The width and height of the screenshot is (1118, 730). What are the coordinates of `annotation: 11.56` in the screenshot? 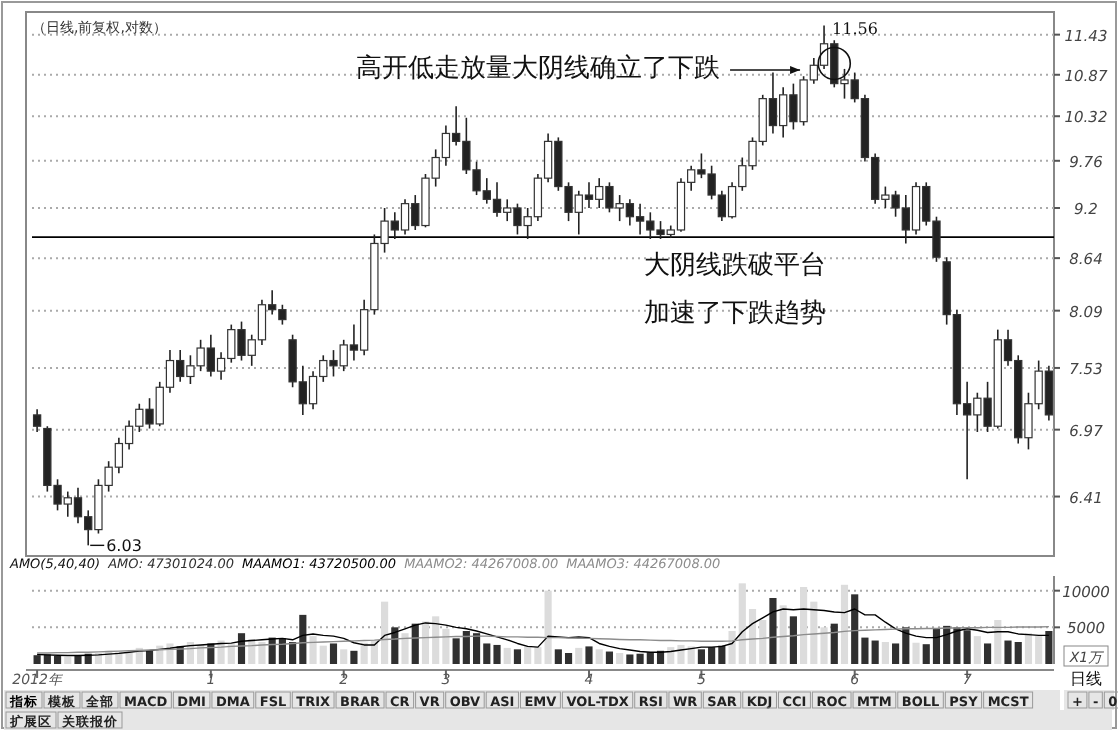 It's located at (855, 28).